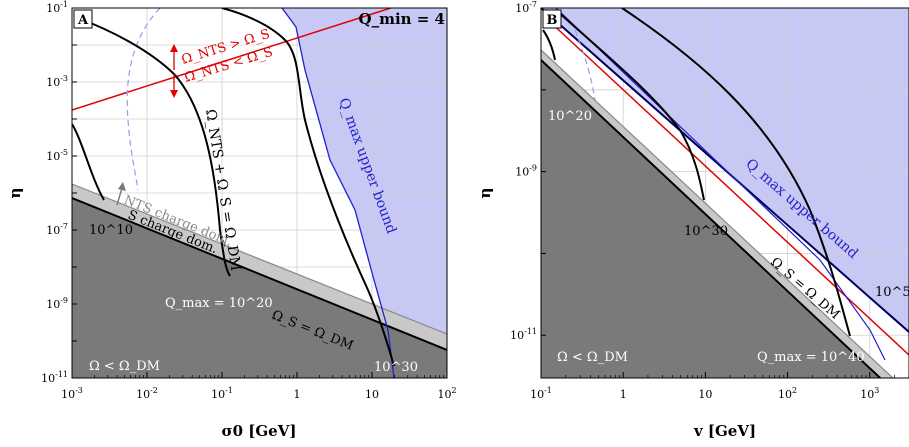 This screenshot has height=447, width=909. What do you see at coordinates (233, 59) in the screenshot?
I see `panel-a-omega-boundary-line` at bounding box center [233, 59].